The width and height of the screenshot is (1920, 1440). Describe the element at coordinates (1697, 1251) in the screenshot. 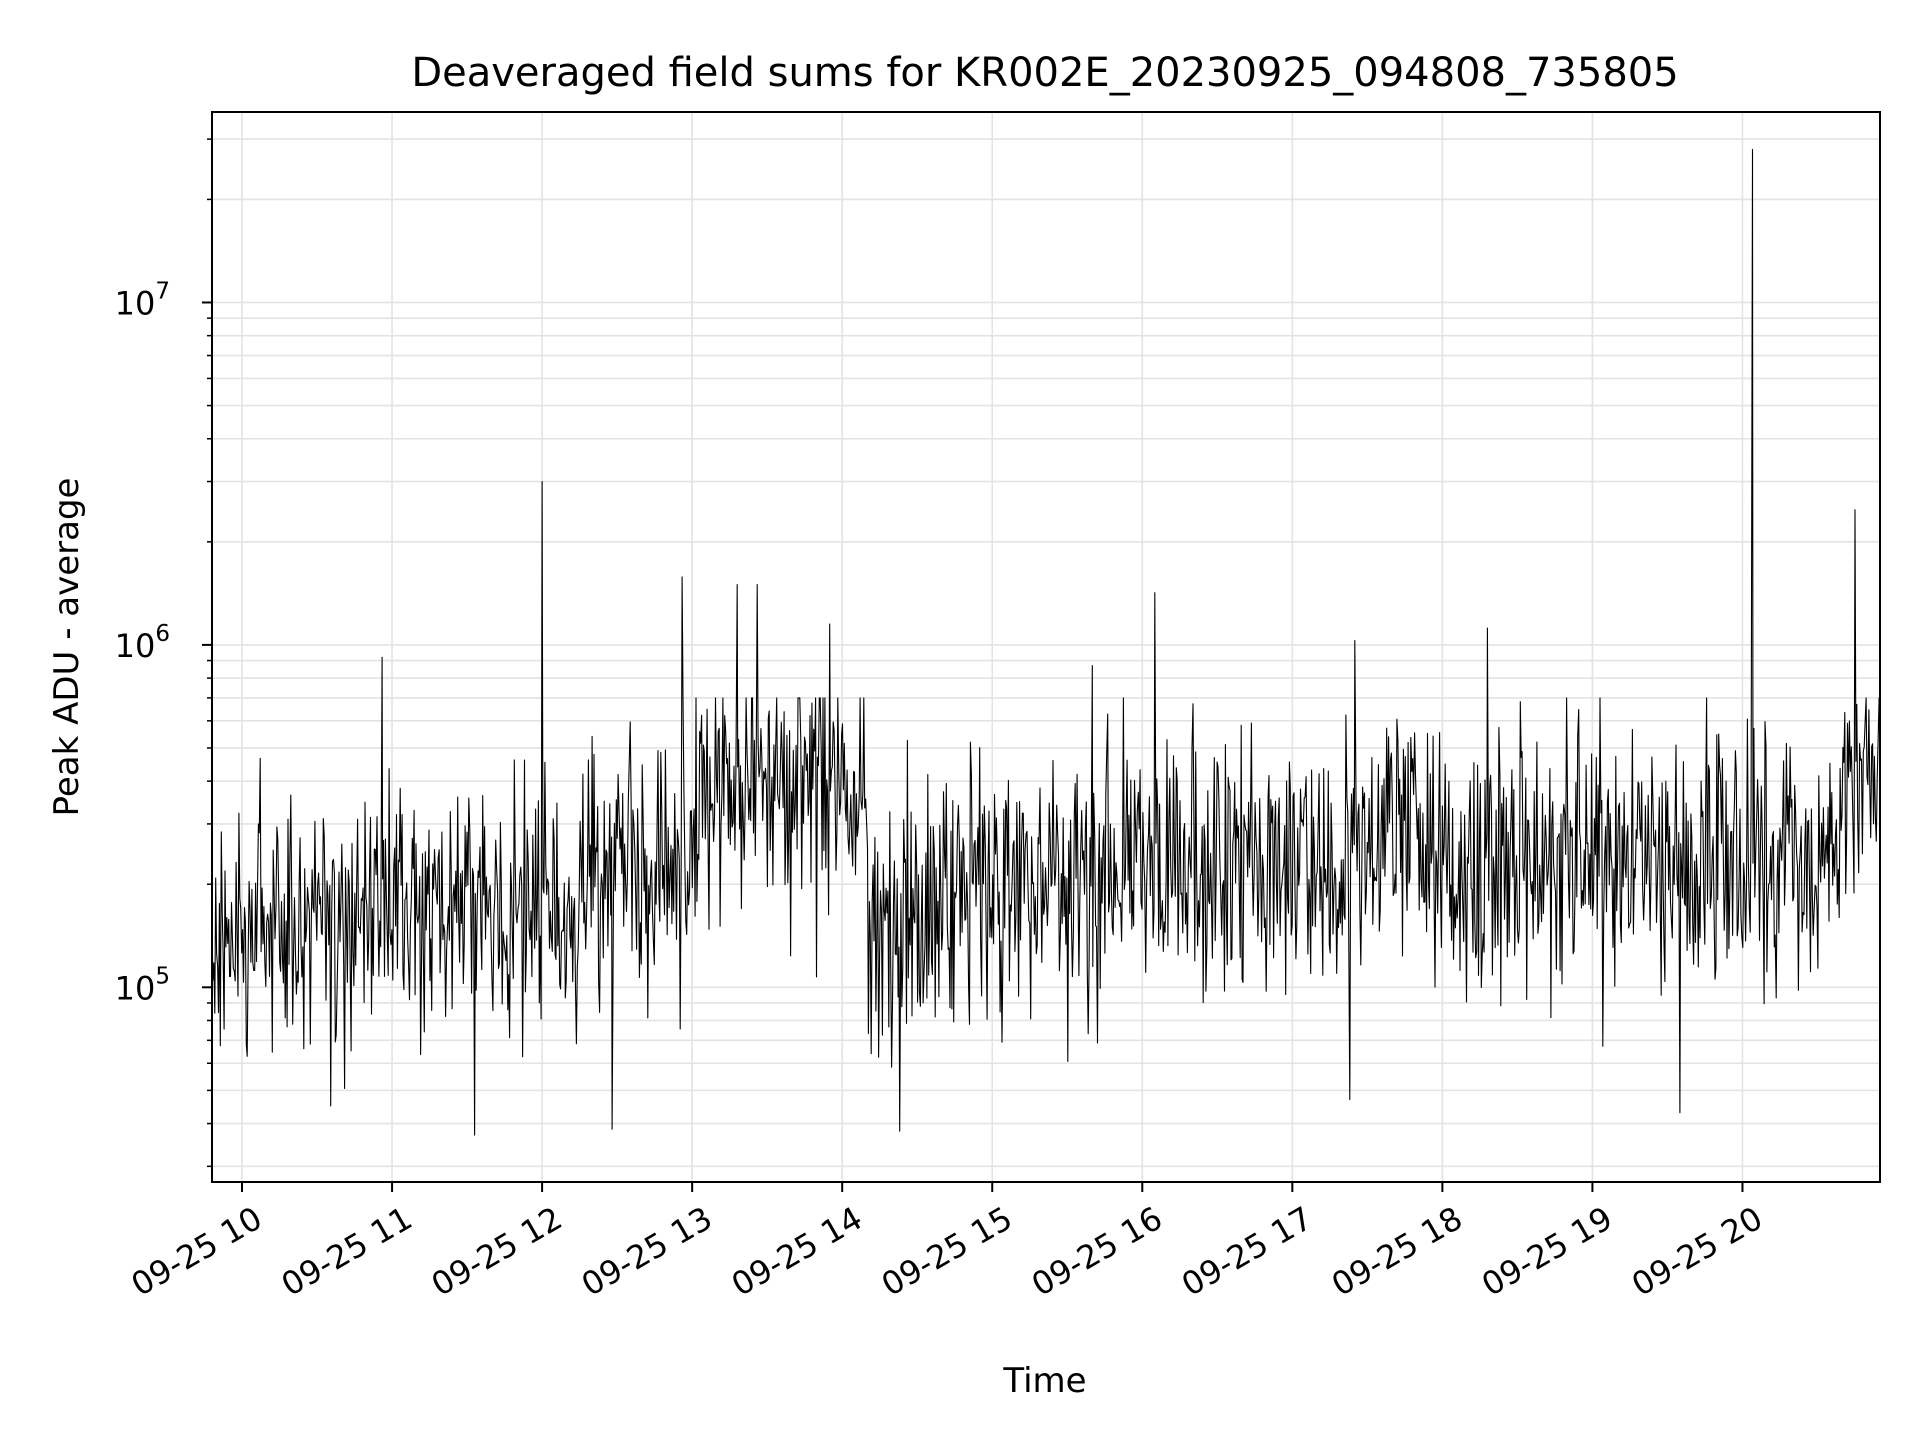

I see `x-tick-label: 09-25 20` at that location.